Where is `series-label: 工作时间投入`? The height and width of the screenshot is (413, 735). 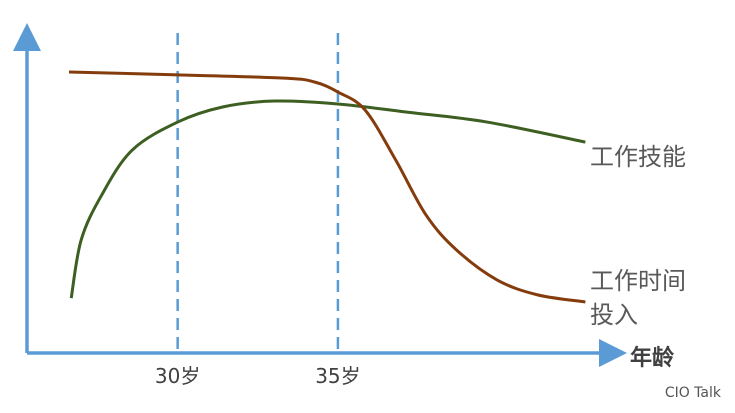
series-label: 工作时间投入 is located at coordinates (638, 297).